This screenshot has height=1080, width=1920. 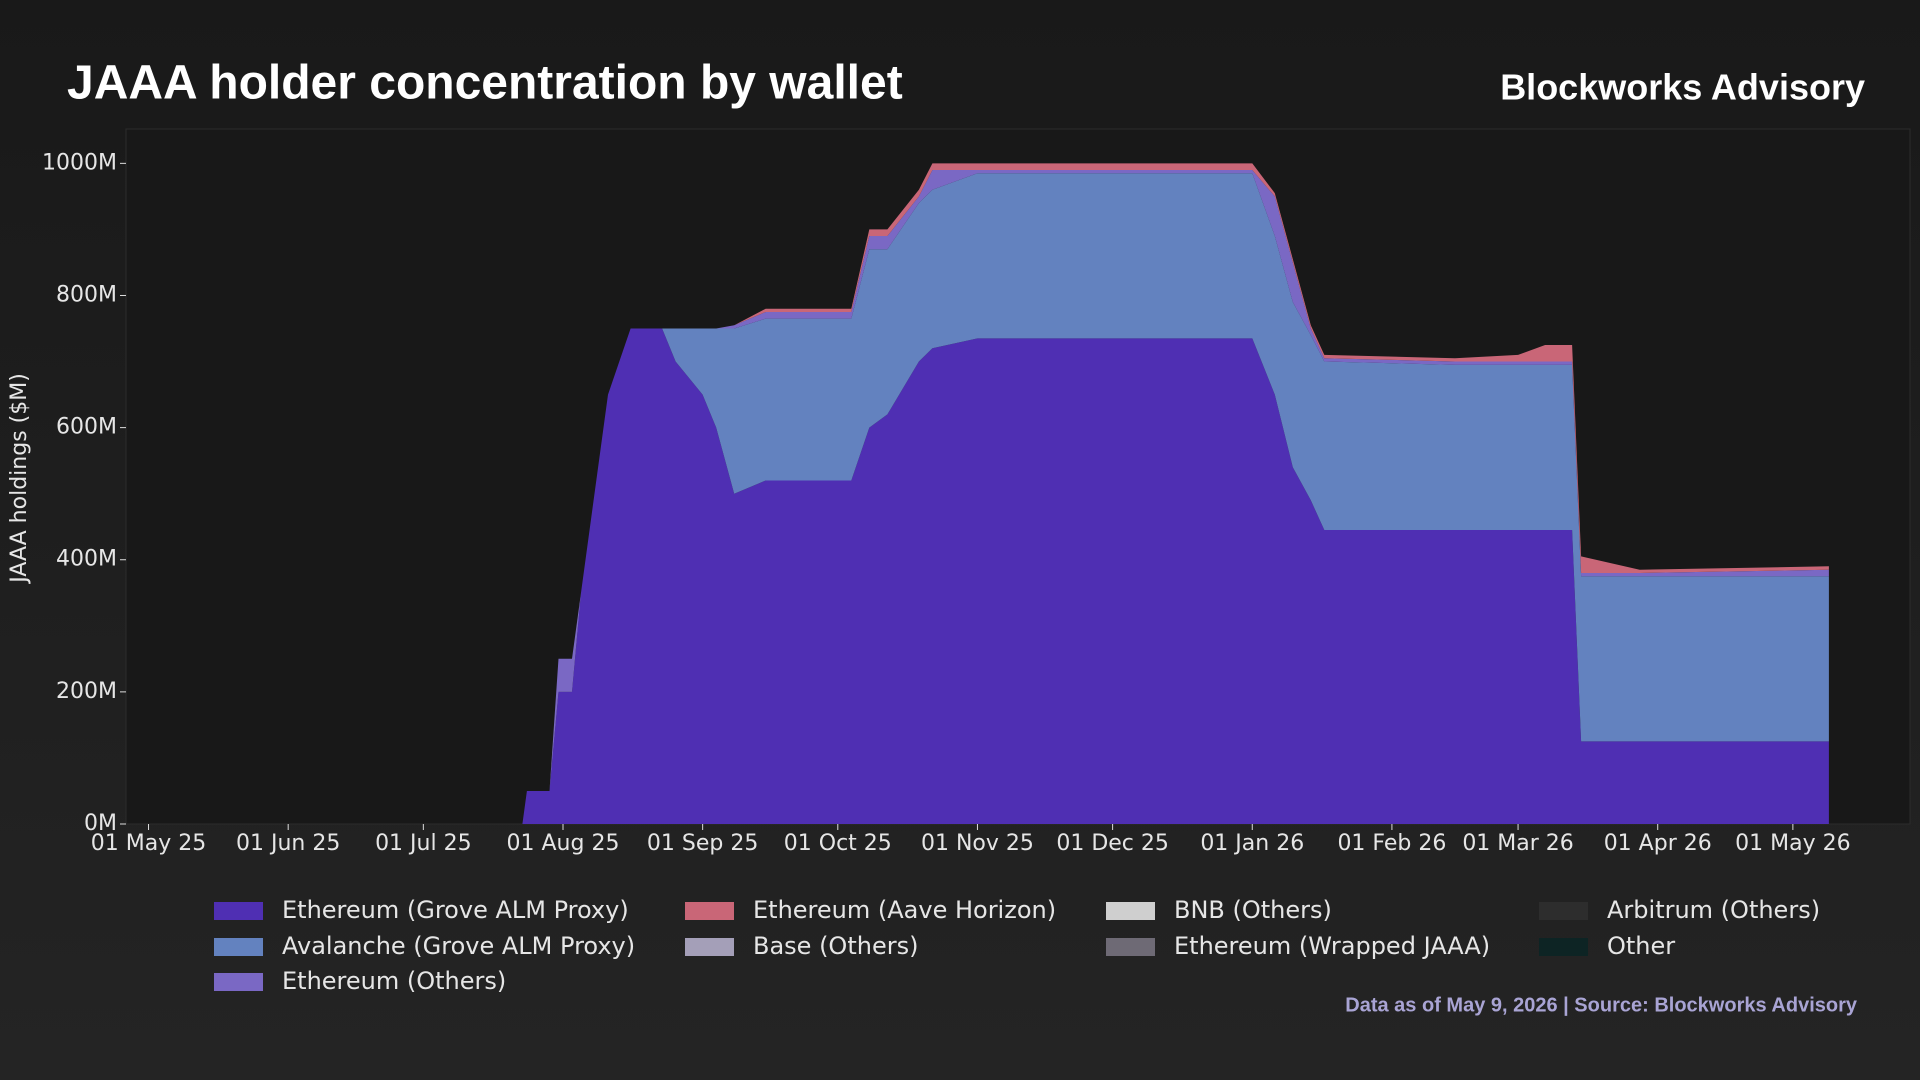 What do you see at coordinates (455, 910) in the screenshot?
I see `legend-label: Ethereum (Grove ALM Proxy)` at bounding box center [455, 910].